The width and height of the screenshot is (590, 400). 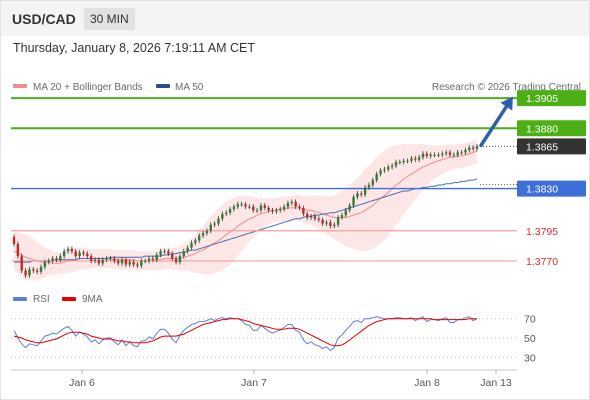 I want to click on rsi-legend-label: RSI, so click(x=41, y=299).